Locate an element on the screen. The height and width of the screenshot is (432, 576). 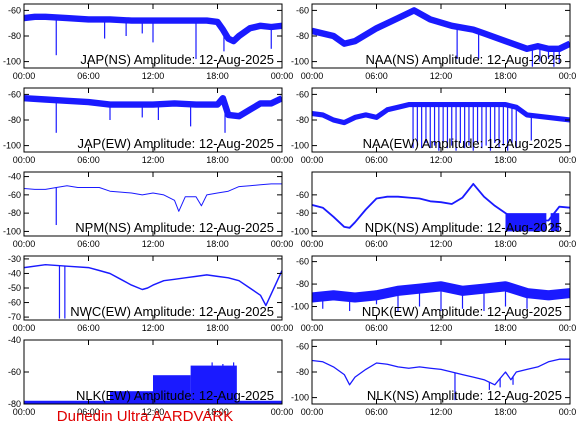
chart-title: NLK(NS) Amplitude: 12-Aug-2025 is located at coordinates (464, 395).